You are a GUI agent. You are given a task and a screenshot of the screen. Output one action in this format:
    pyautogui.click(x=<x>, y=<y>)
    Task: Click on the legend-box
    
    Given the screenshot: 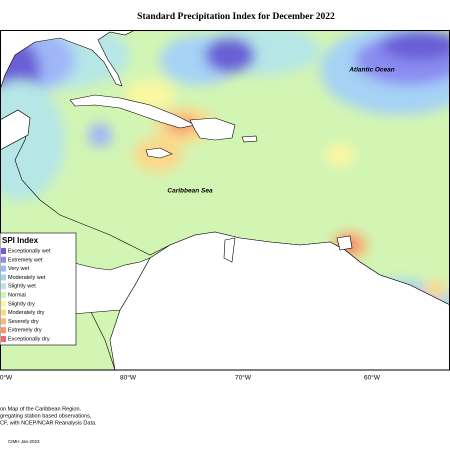 What is the action you would take?
    pyautogui.click(x=38, y=289)
    